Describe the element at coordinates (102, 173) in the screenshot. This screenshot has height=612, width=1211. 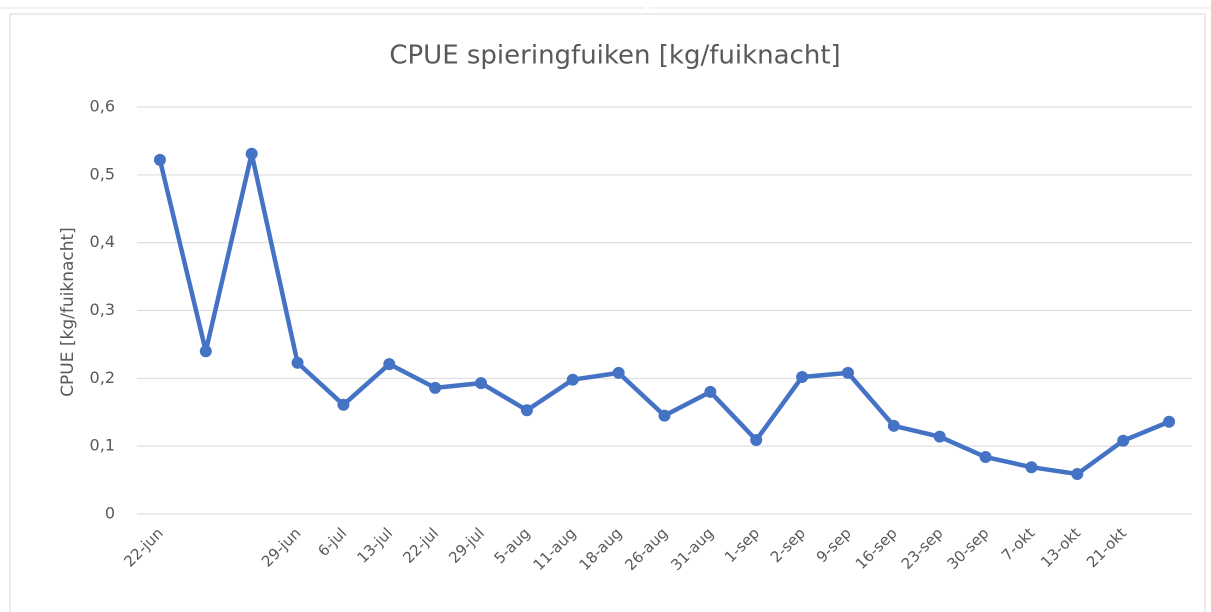
I see `y-tick-label: 0,5` at that location.